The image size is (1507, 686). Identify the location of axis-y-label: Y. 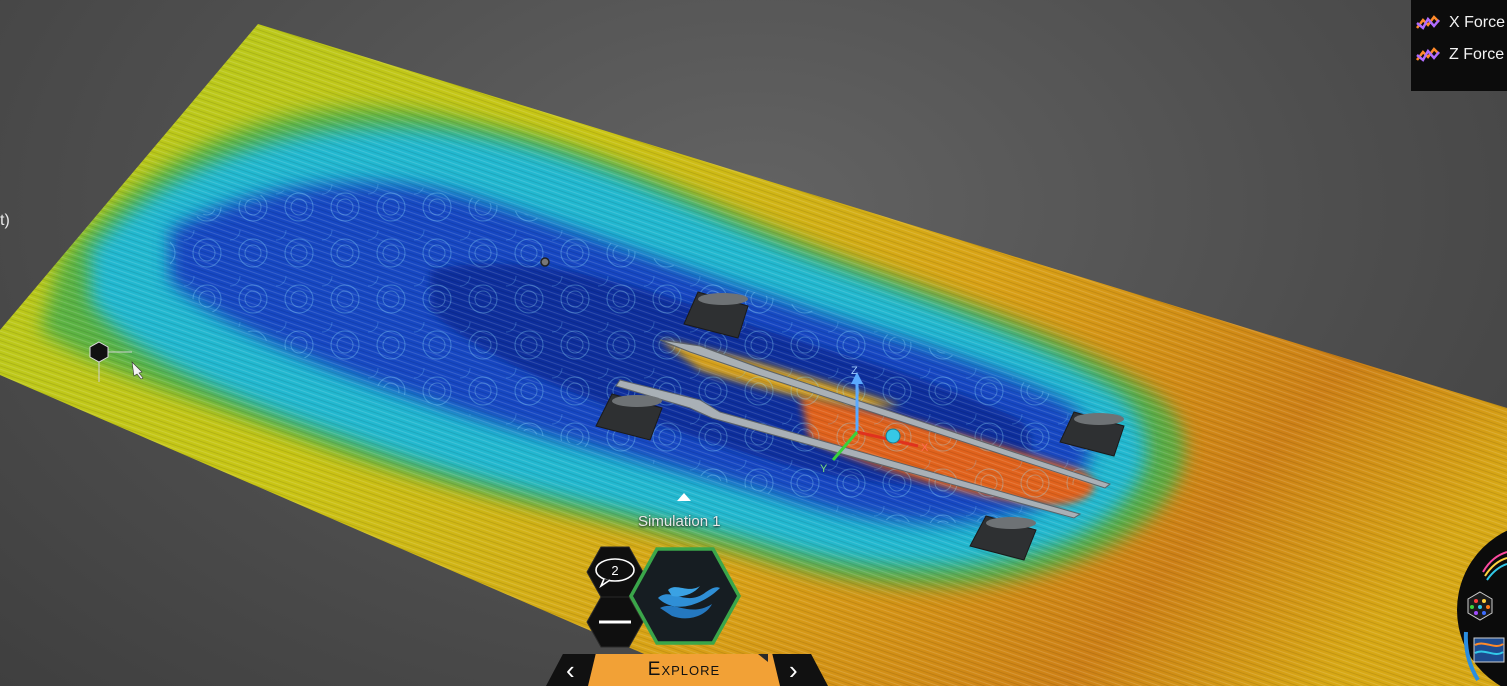
(824, 469).